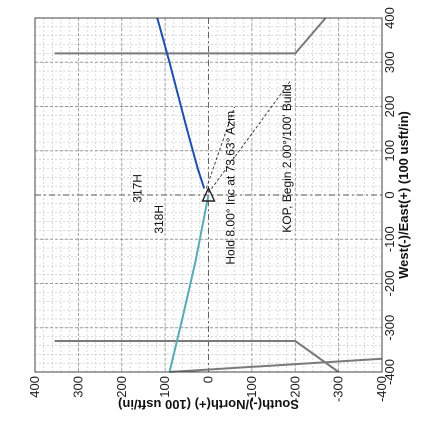  I want to click on y-tick-labels: -400 -300 -200 -100 0 100 200 300 400, so click(208, 389).